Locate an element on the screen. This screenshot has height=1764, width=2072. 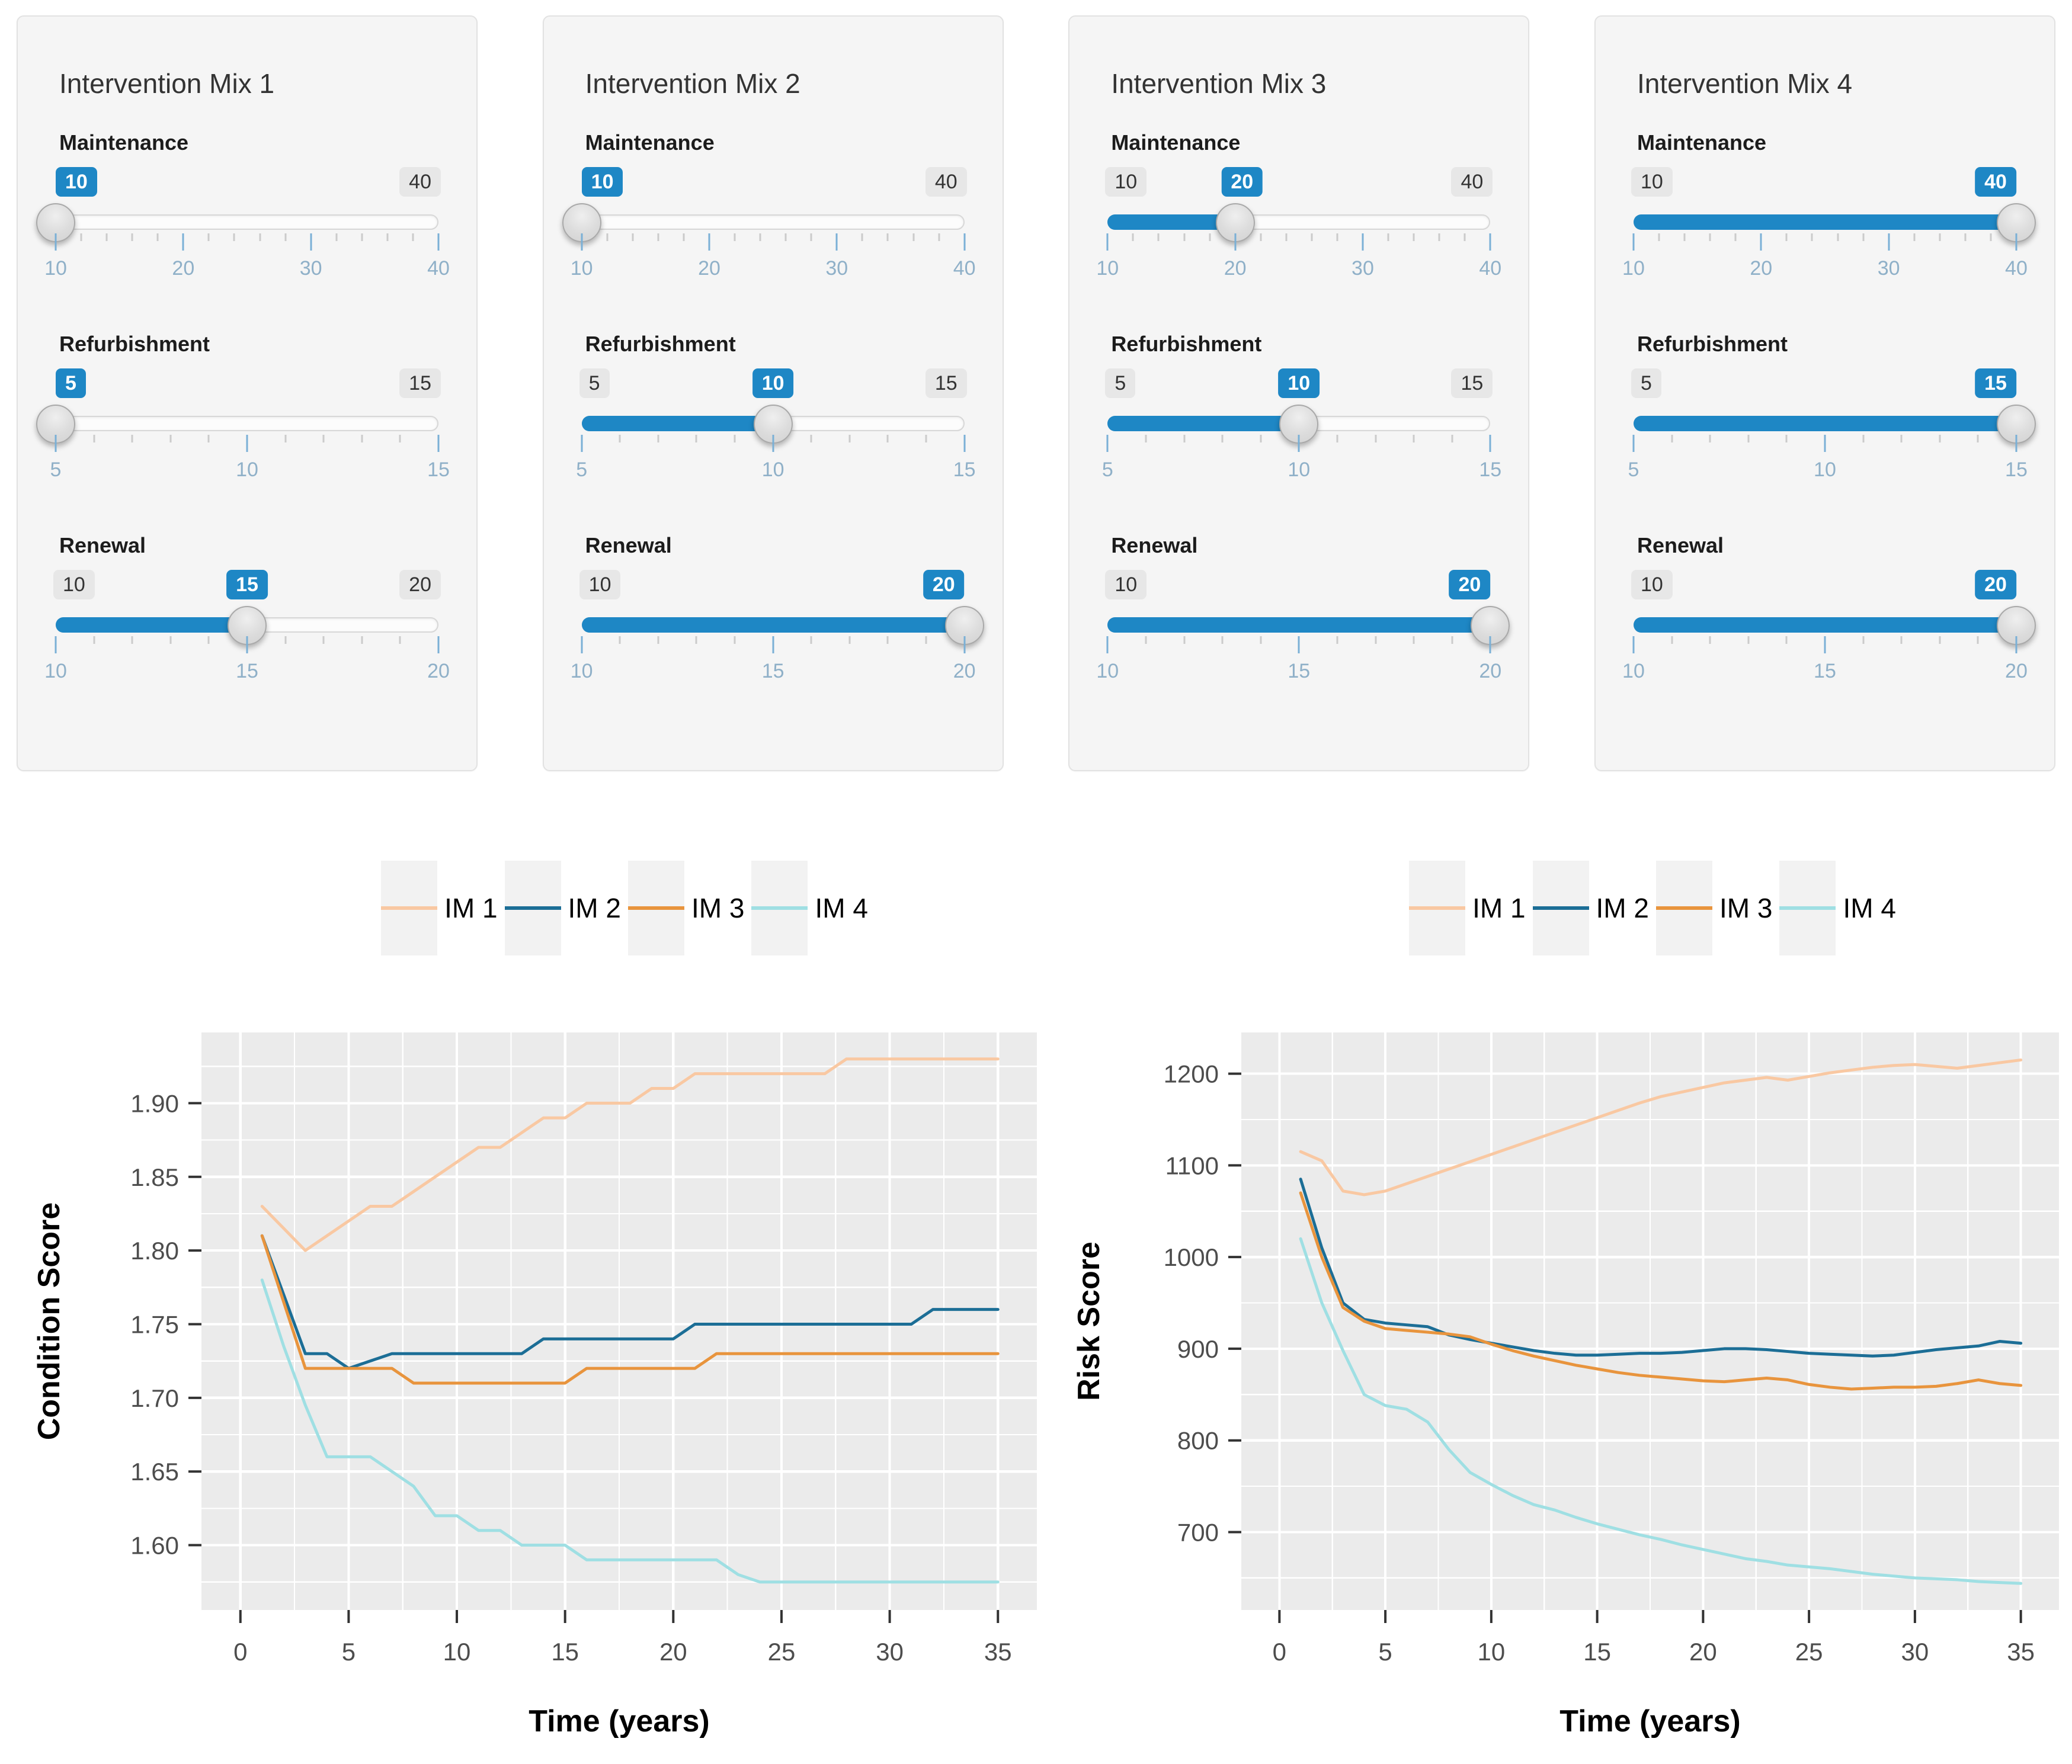
slider-min-label: 10 is located at coordinates (1126, 584).